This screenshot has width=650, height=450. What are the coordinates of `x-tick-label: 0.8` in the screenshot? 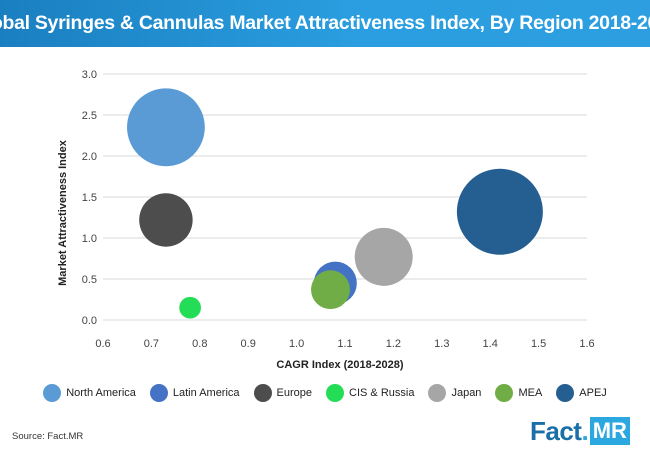 It's located at (199, 344).